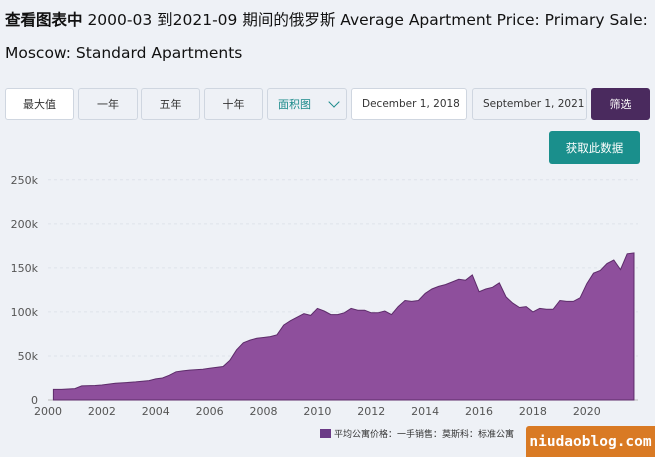 The height and width of the screenshot is (457, 655). What do you see at coordinates (424, 434) in the screenshot?
I see `legend-label: 平均公寓价格：一手销售：莫斯科：标准公寓` at bounding box center [424, 434].